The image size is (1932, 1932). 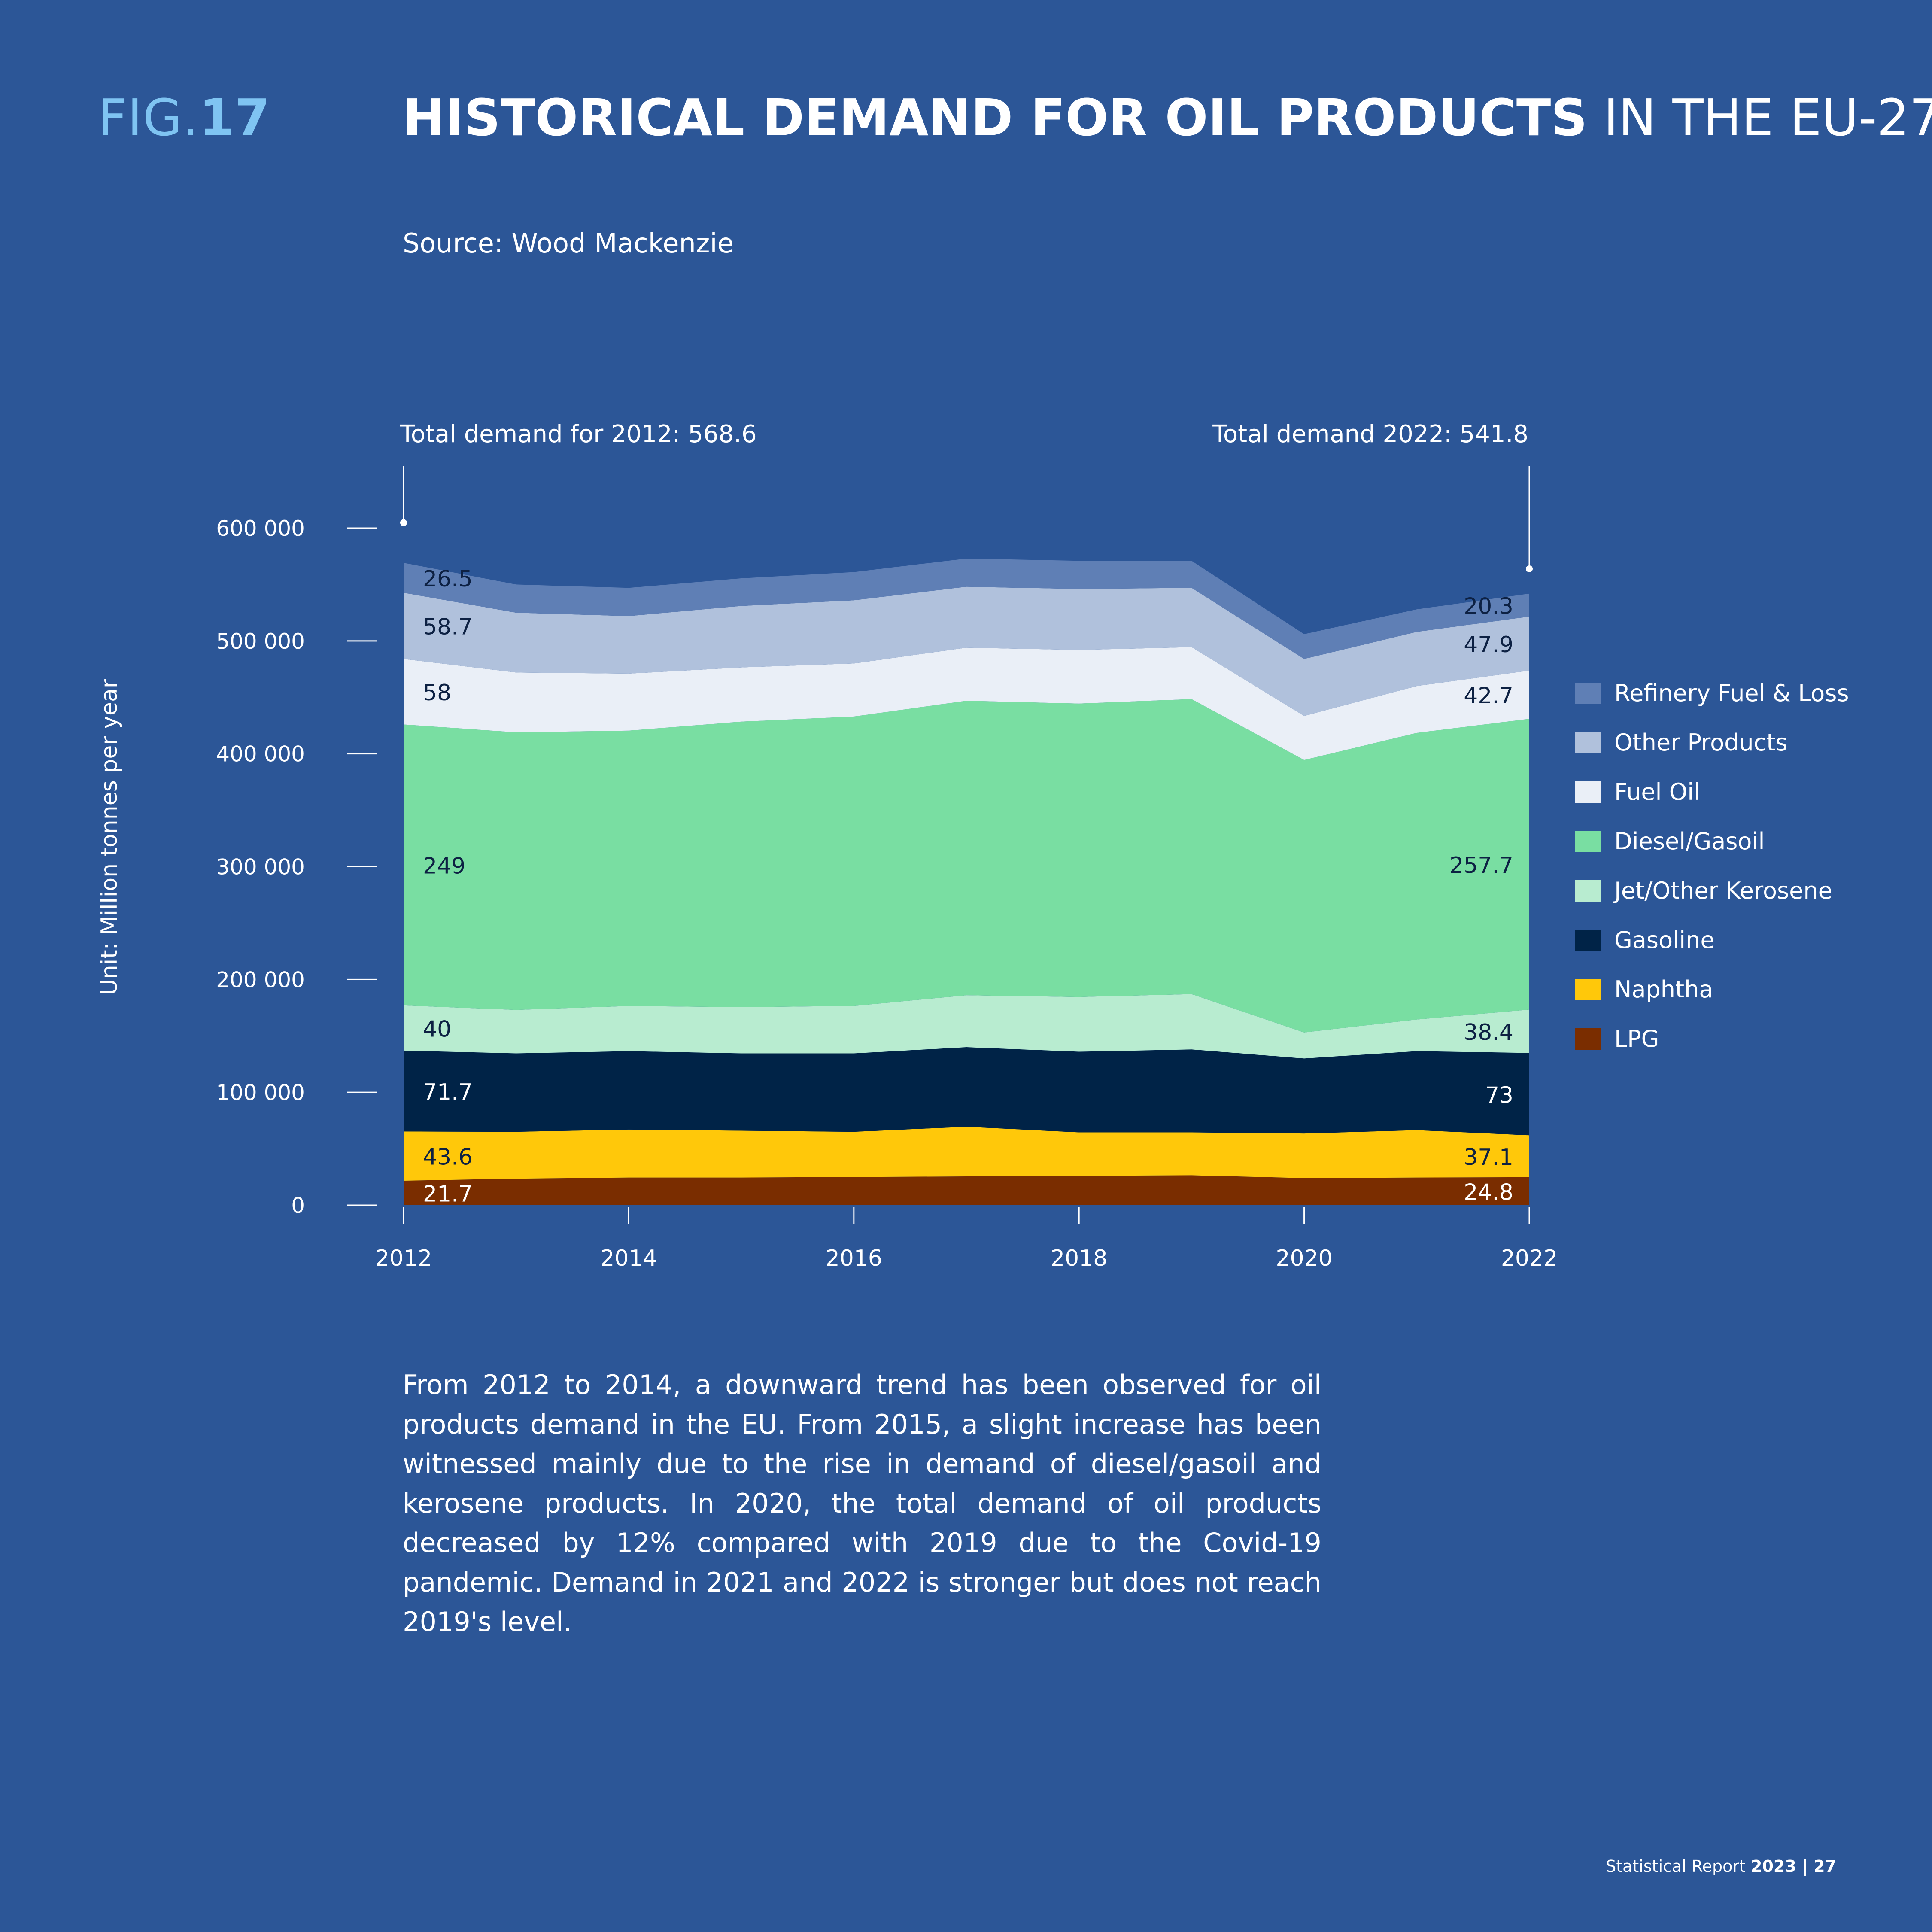 I want to click on data-label-fuel-oil-first: 58, so click(x=437, y=693).